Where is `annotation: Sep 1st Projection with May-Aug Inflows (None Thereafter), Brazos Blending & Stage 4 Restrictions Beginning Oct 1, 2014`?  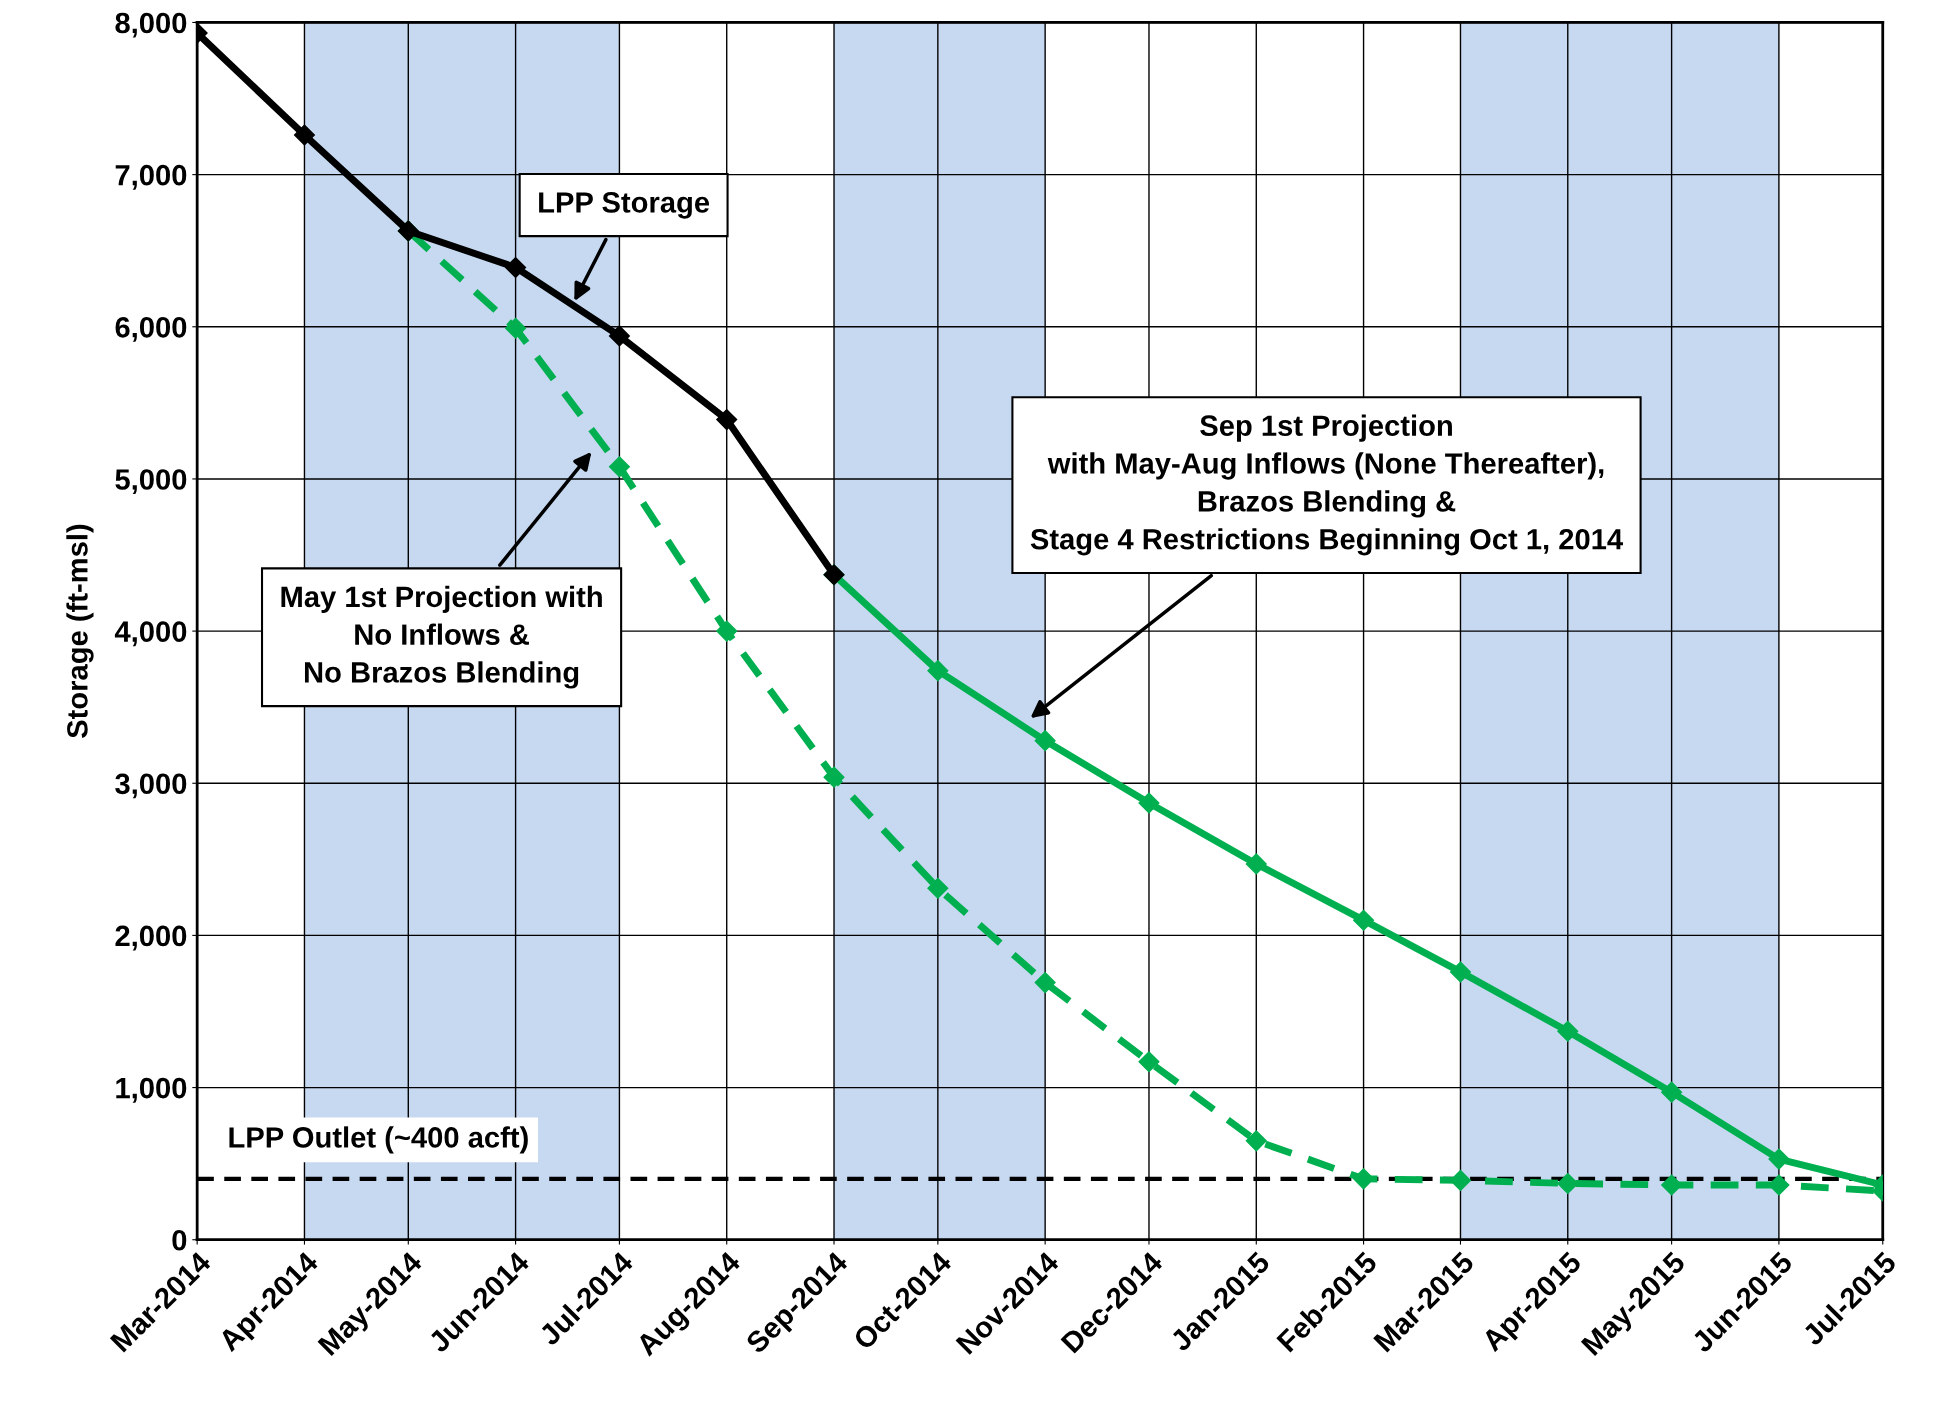 annotation: Sep 1st Projection with May-Aug Inflows (None Thereafter), Brazos Blending & Stage 4 Restrictions Beginning Oct 1, 2014 is located at coordinates (1326, 485).